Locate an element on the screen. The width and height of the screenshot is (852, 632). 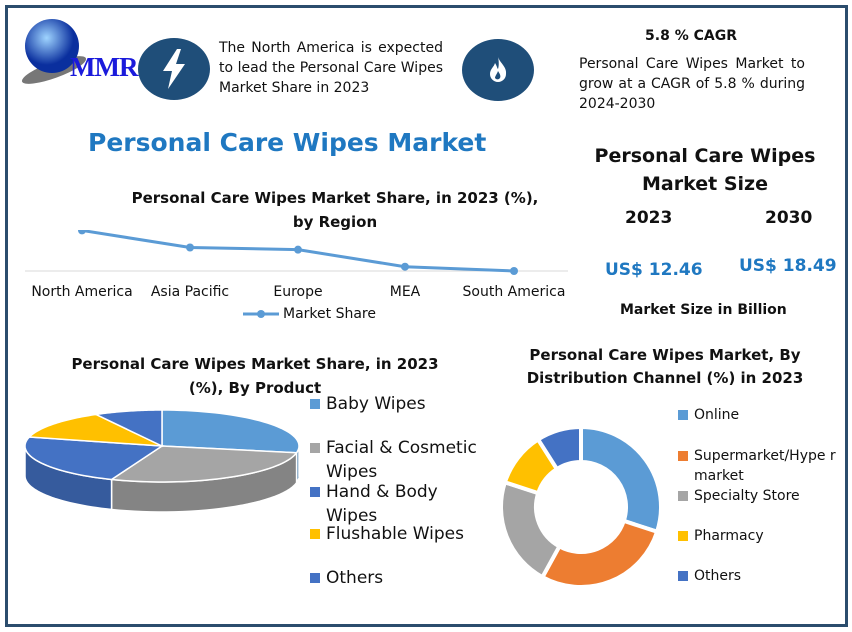
globe-icon is located at coordinates (54, 51).